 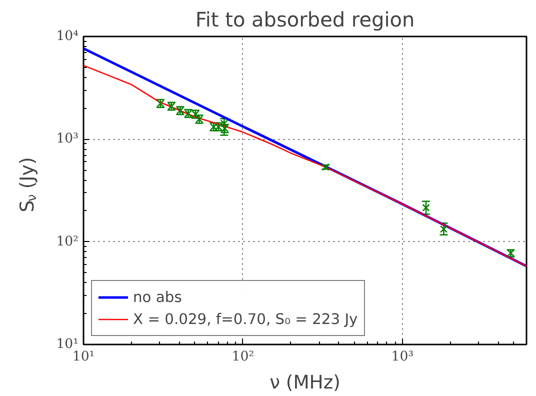 I want to click on x-tick-label: 10¹, so click(x=83, y=357).